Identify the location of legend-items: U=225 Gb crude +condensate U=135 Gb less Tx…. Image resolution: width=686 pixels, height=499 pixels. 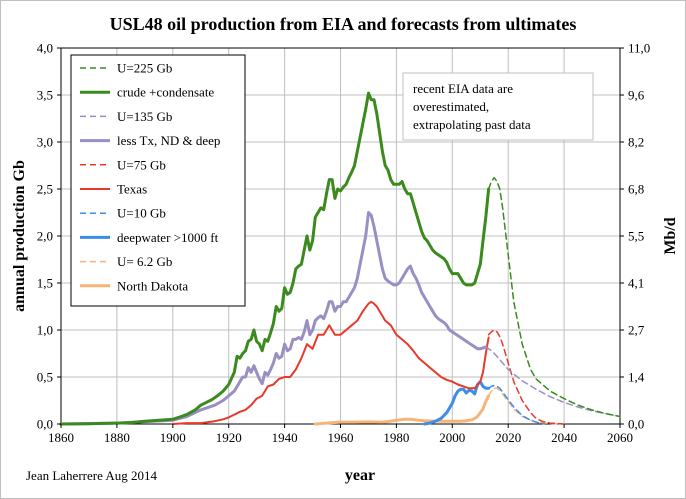
(150, 177).